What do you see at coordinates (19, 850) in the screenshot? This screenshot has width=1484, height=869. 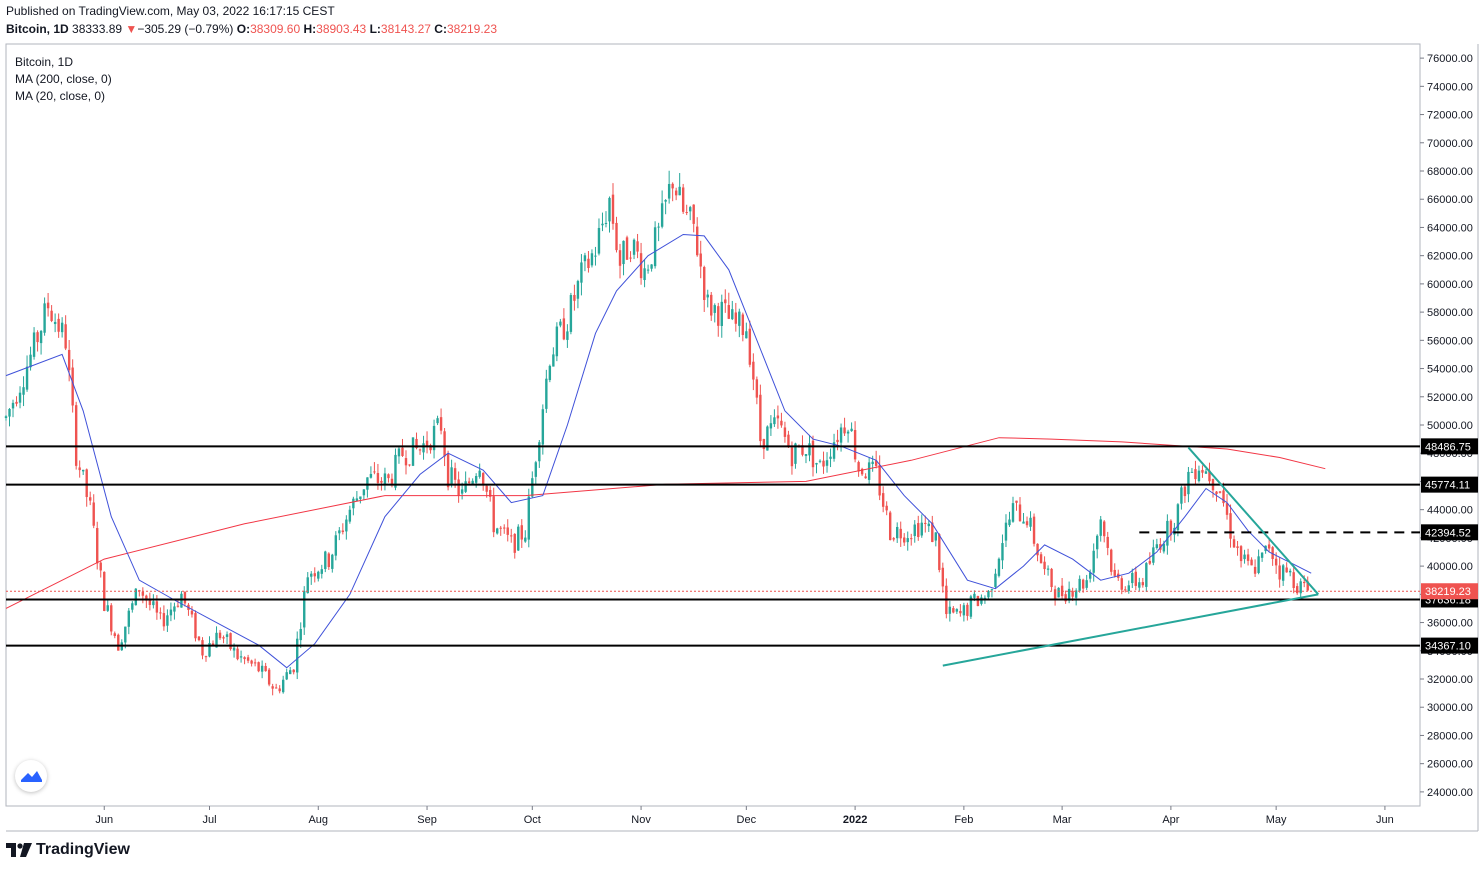 I see `tradingview-logo-icon` at bounding box center [19, 850].